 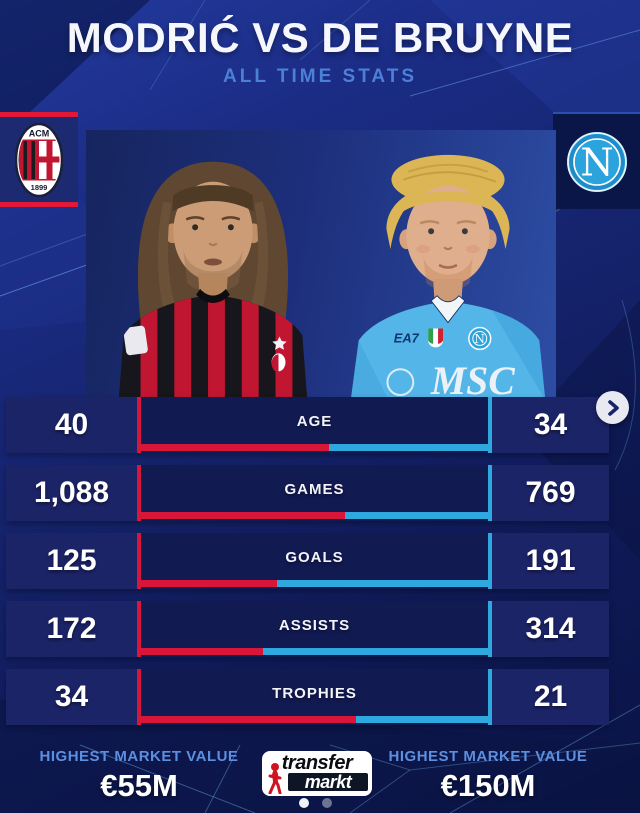 I want to click on next-button, so click(x=612, y=407).